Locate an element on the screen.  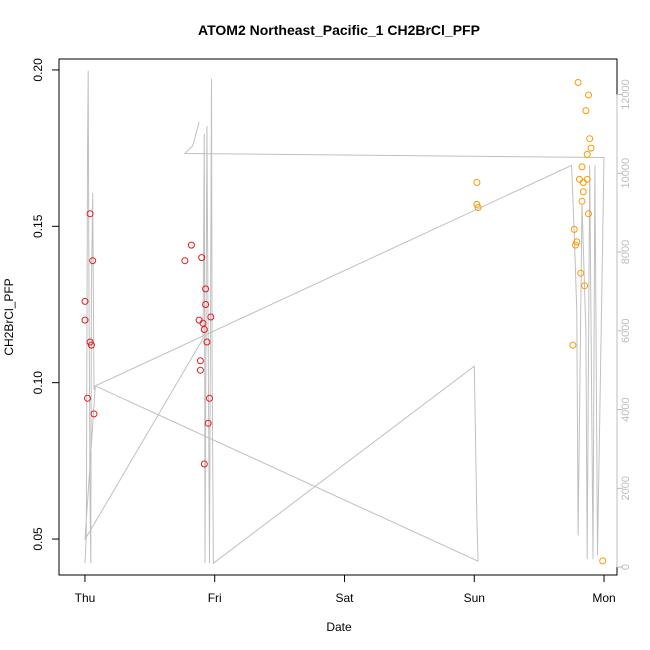
x-tick-label: Thu is located at coordinates (85, 598).